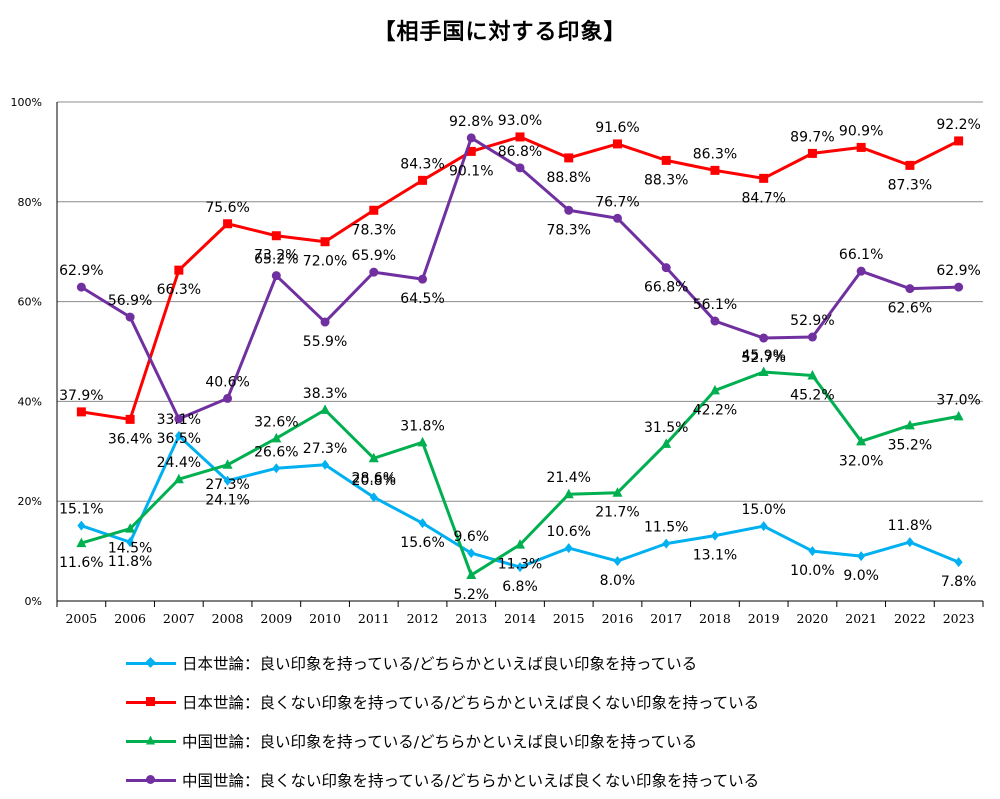 The width and height of the screenshot is (1000, 799). What do you see at coordinates (520, 565) in the screenshot?
I see `data-label: 11.3%` at bounding box center [520, 565].